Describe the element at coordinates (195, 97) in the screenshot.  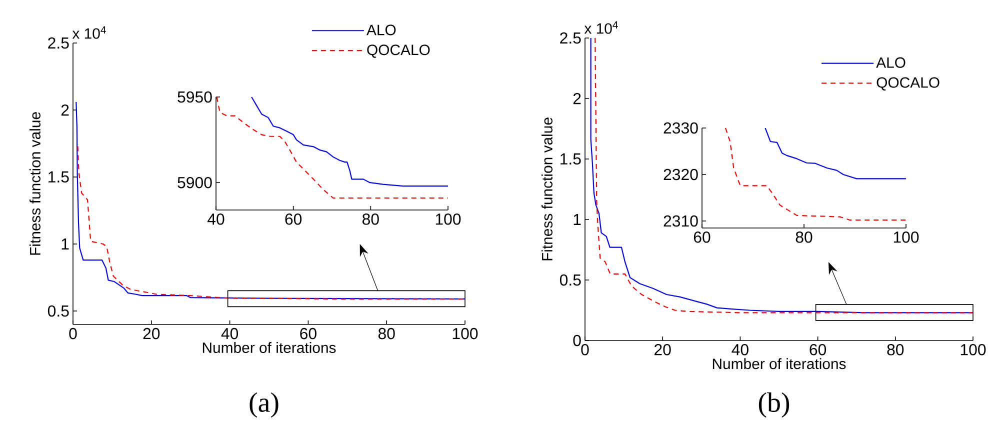
I see `y-tick-label: 5950` at that location.